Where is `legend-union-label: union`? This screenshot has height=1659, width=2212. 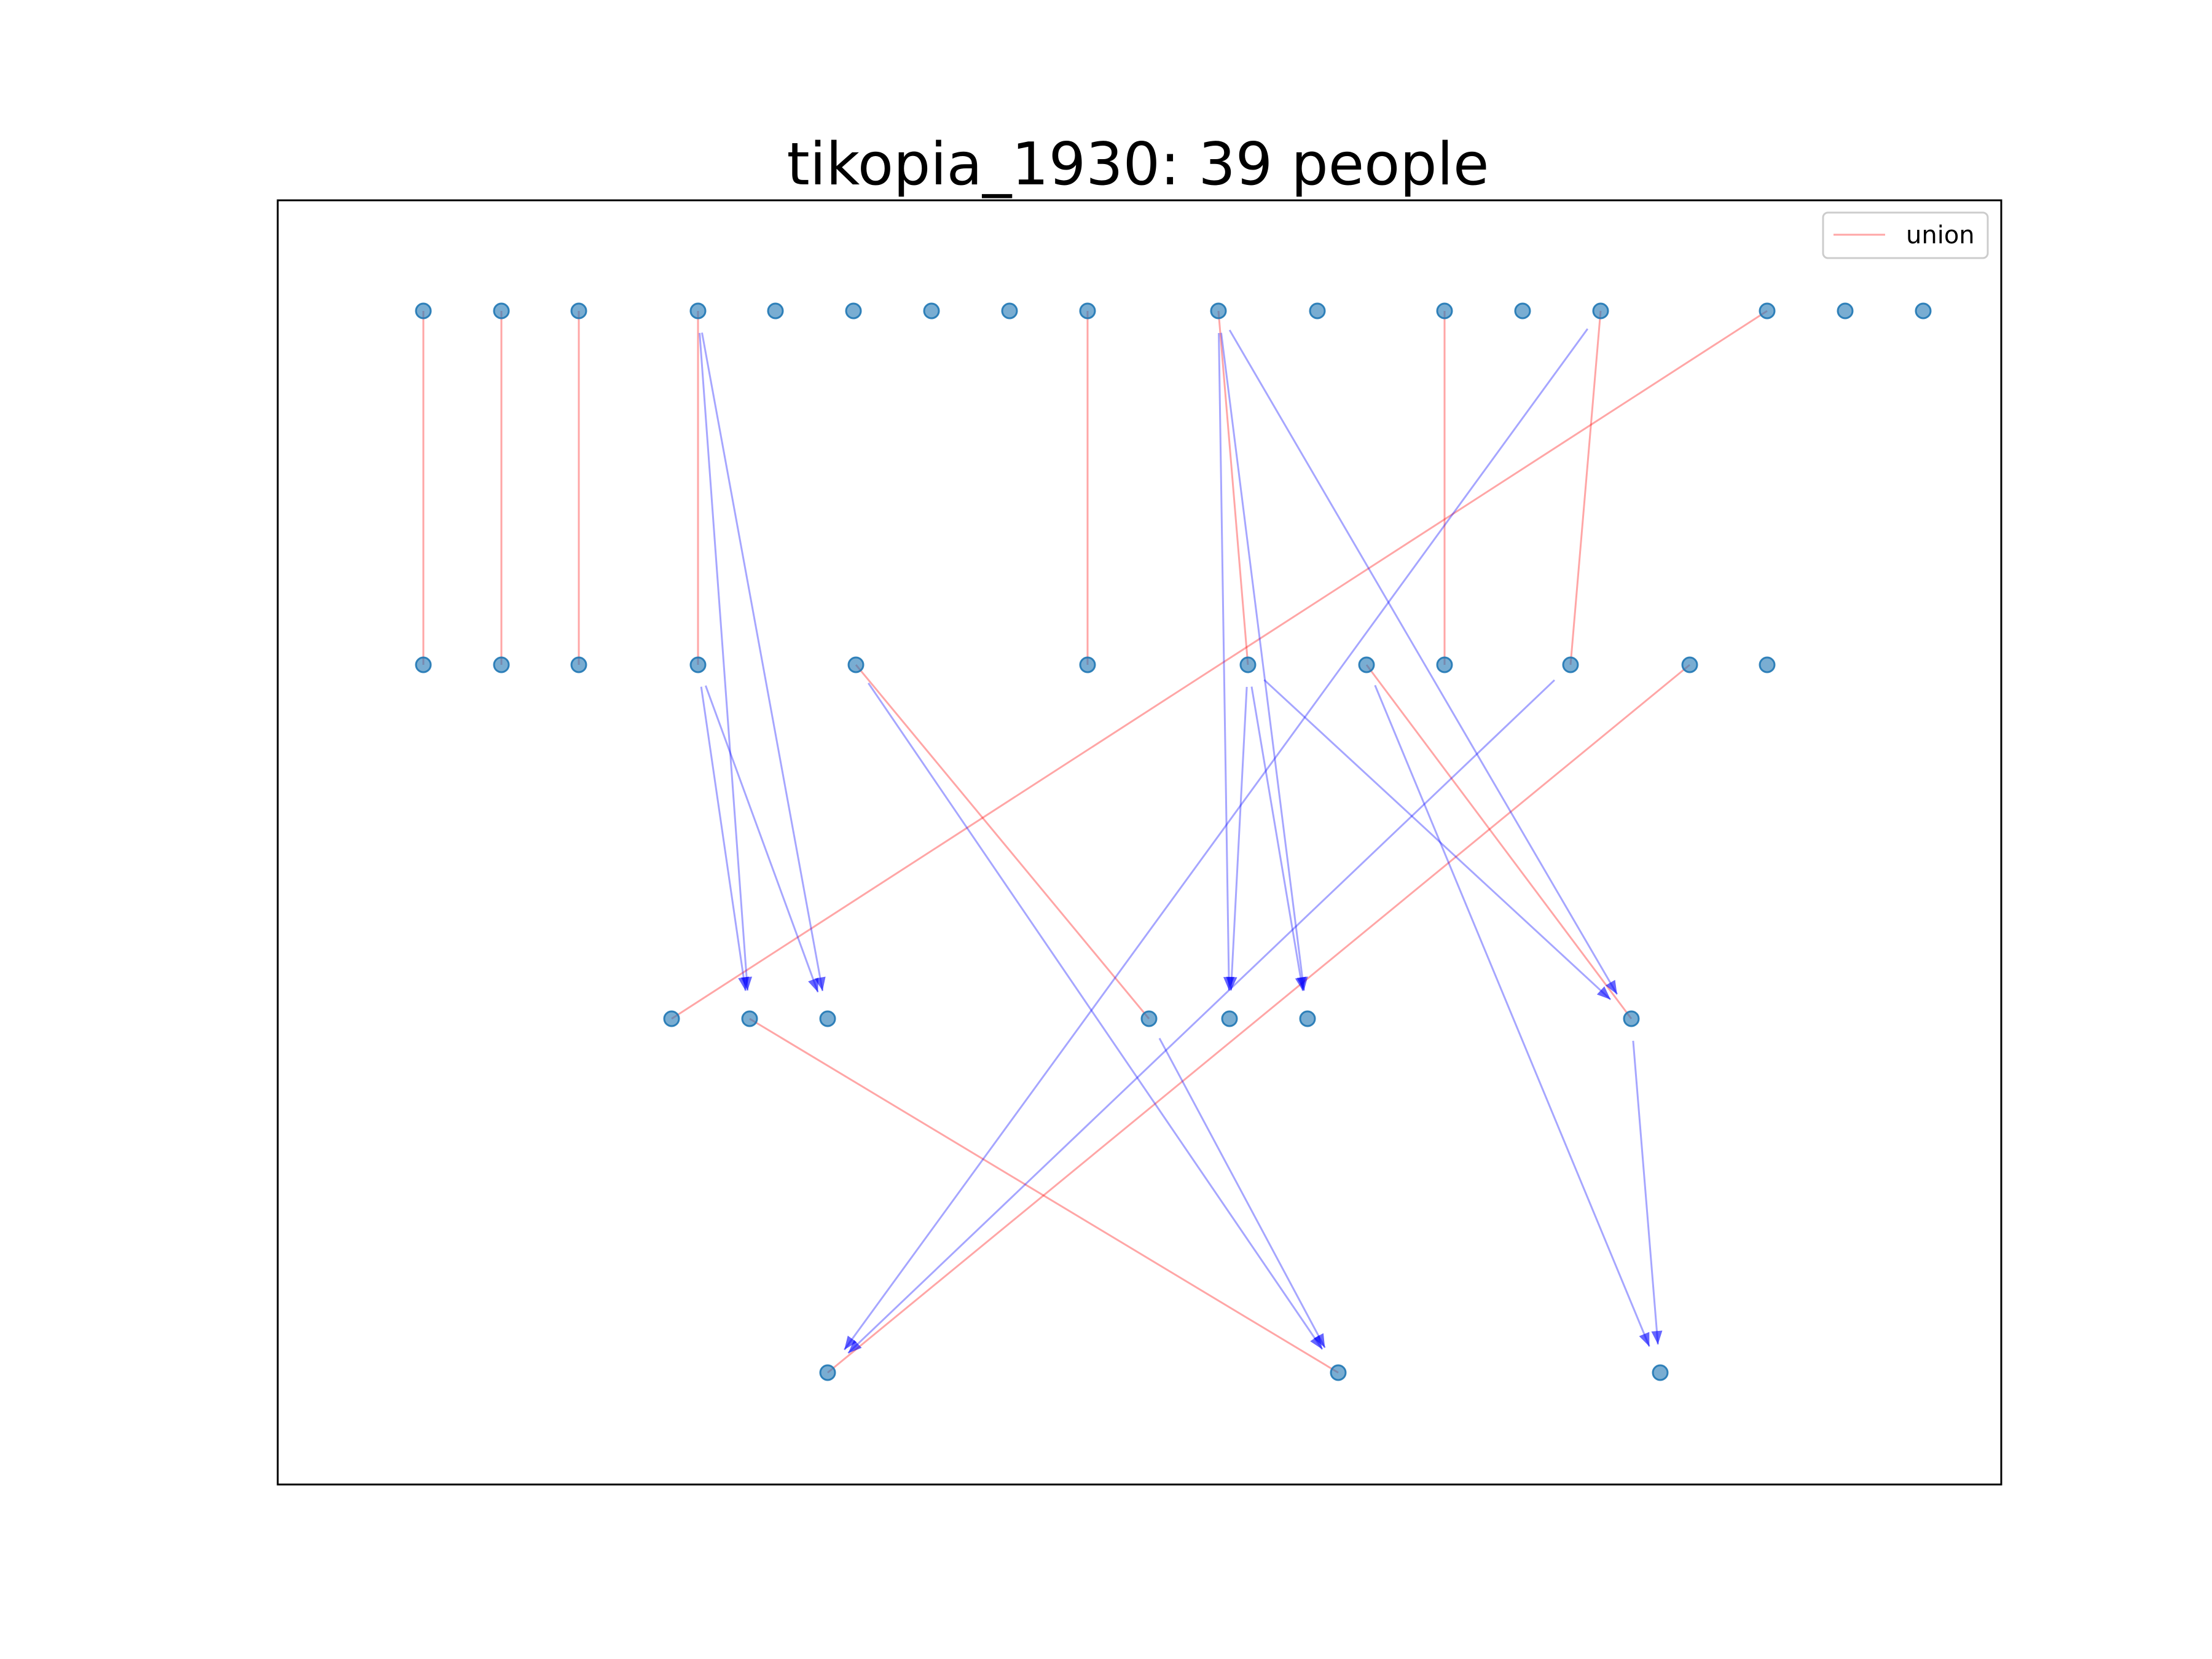 legend-union-label: union is located at coordinates (1940, 235).